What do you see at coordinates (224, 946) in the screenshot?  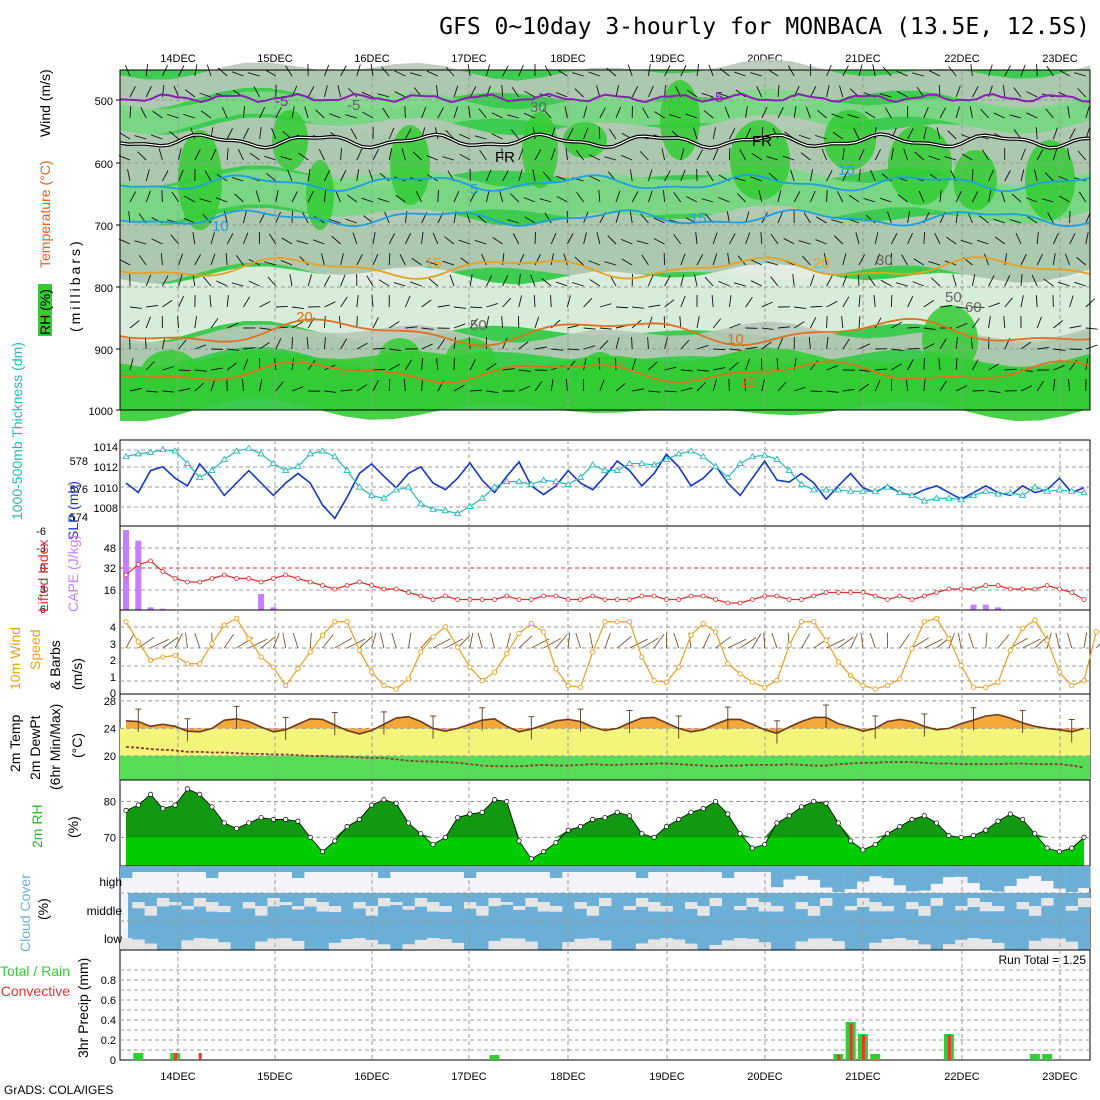 I see `cloud-low-gap` at bounding box center [224, 946].